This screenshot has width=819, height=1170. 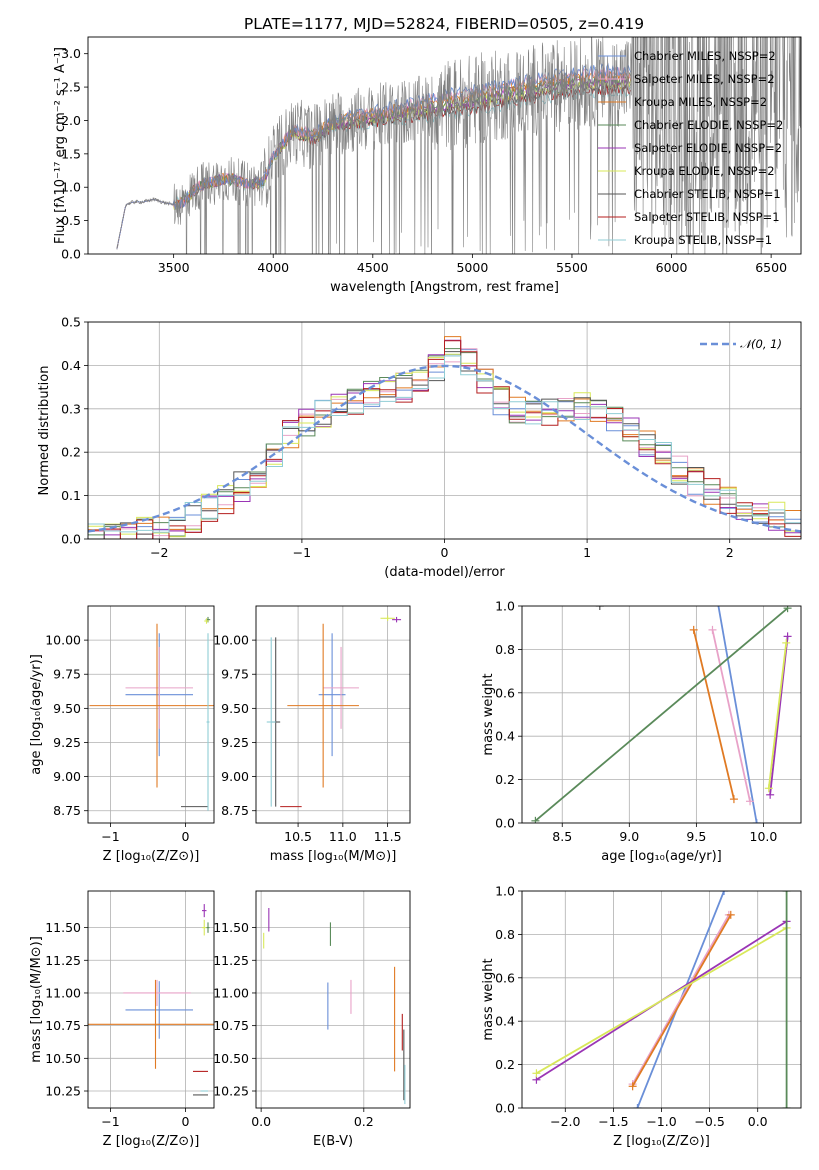 What do you see at coordinates (364, 1121) in the screenshot?
I see `mass-vs-EBV-xtick-label: 0.2` at bounding box center [364, 1121].